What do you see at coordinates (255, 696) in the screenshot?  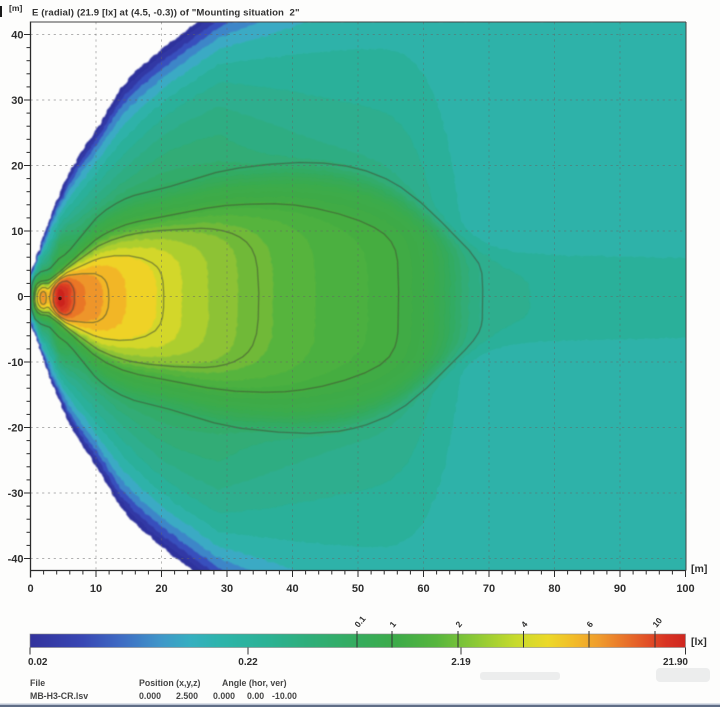 I see `svg-text: 0.00` at bounding box center [255, 696].